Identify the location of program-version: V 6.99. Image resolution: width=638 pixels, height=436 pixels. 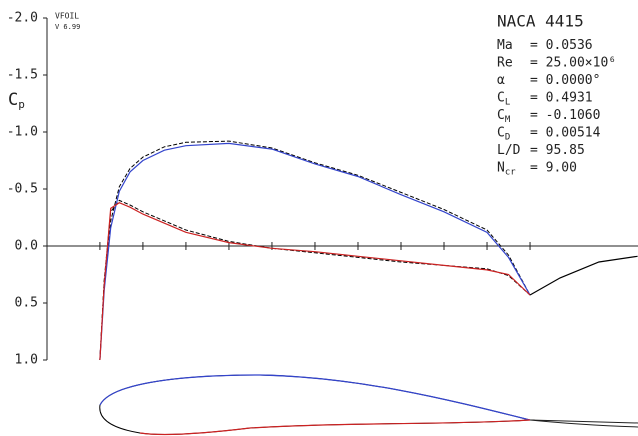
(67, 27).